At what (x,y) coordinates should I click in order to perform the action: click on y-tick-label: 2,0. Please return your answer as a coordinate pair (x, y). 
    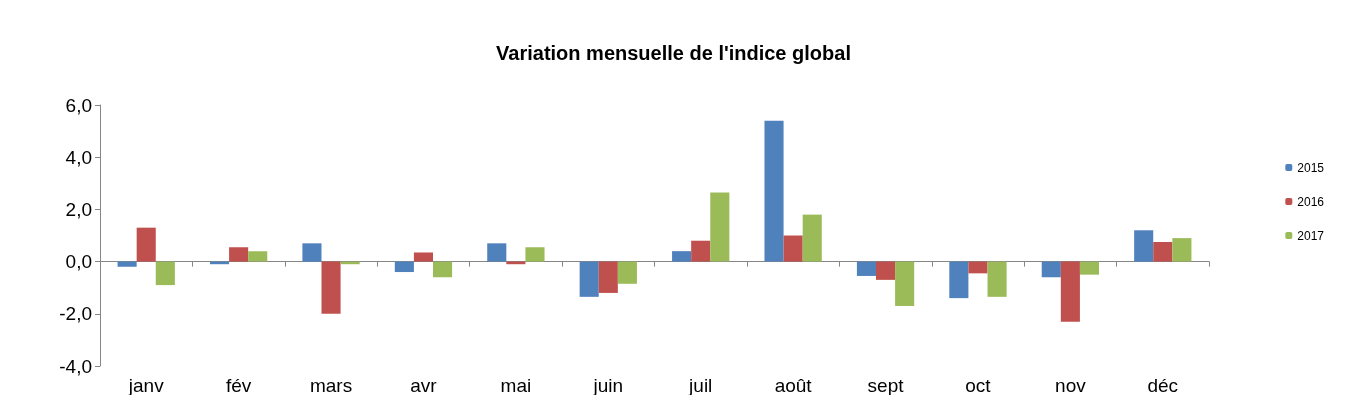
    Looking at the image, I should click on (78, 209).